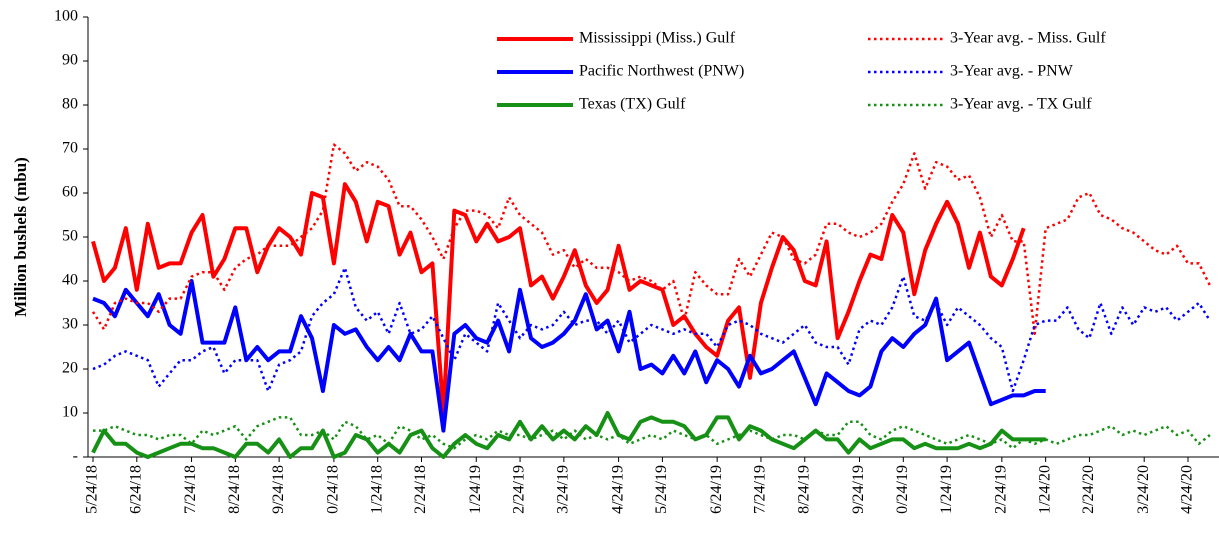 Image resolution: width=1219 pixels, height=539 pixels. I want to click on x-tick-label: 9/24/19, so click(858, 489).